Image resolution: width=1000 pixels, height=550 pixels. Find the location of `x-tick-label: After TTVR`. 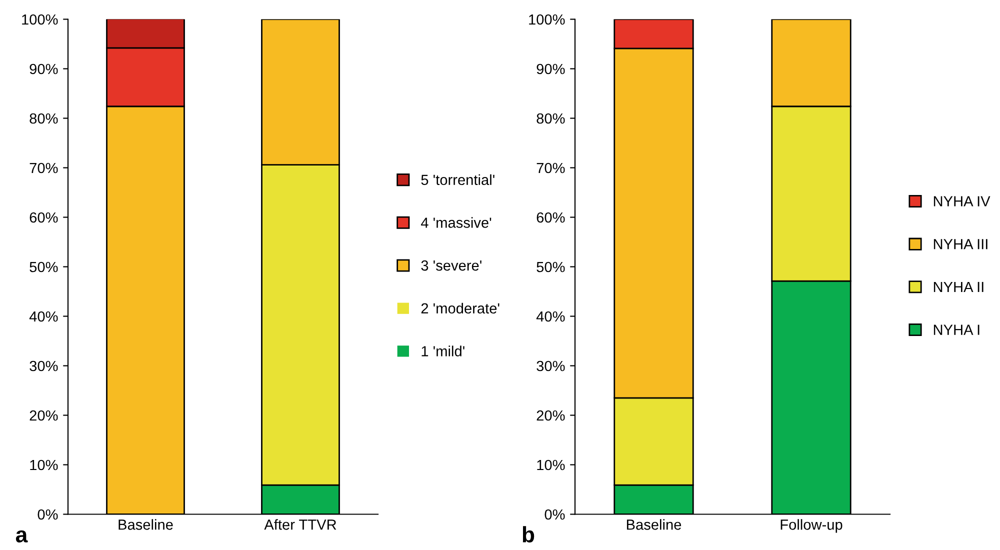

x-tick-label: After TTVR is located at coordinates (300, 524).